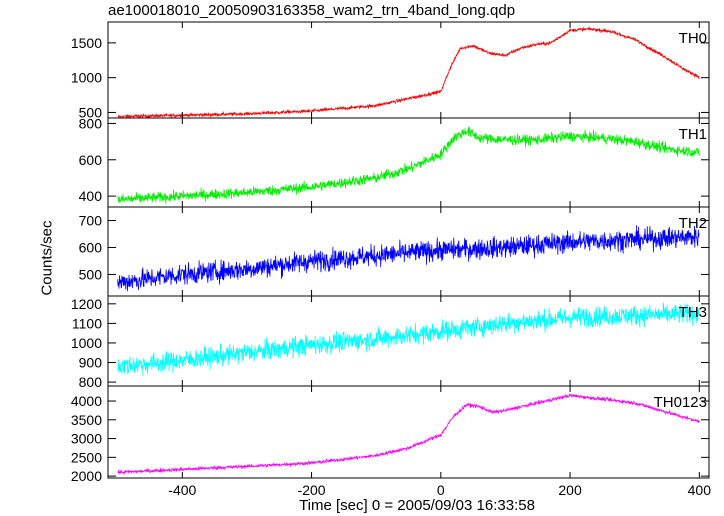 This screenshot has width=724, height=516. I want to click on x-axis-label: Time [sec] 0 = 2005/09/03 16:33:58, so click(417, 505).